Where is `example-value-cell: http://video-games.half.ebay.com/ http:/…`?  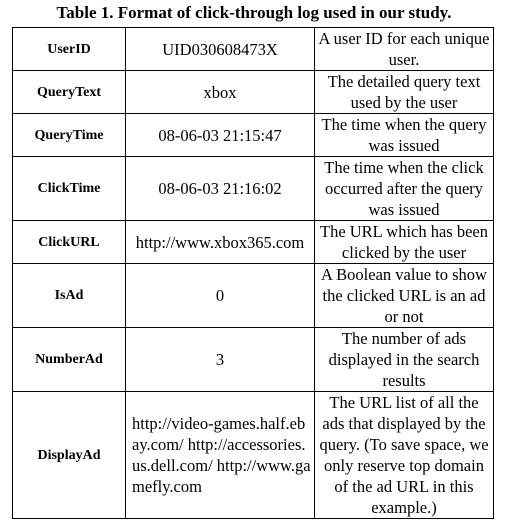 example-value-cell: http://video-games.half.ebay.com/ http:/… is located at coordinates (220, 455).